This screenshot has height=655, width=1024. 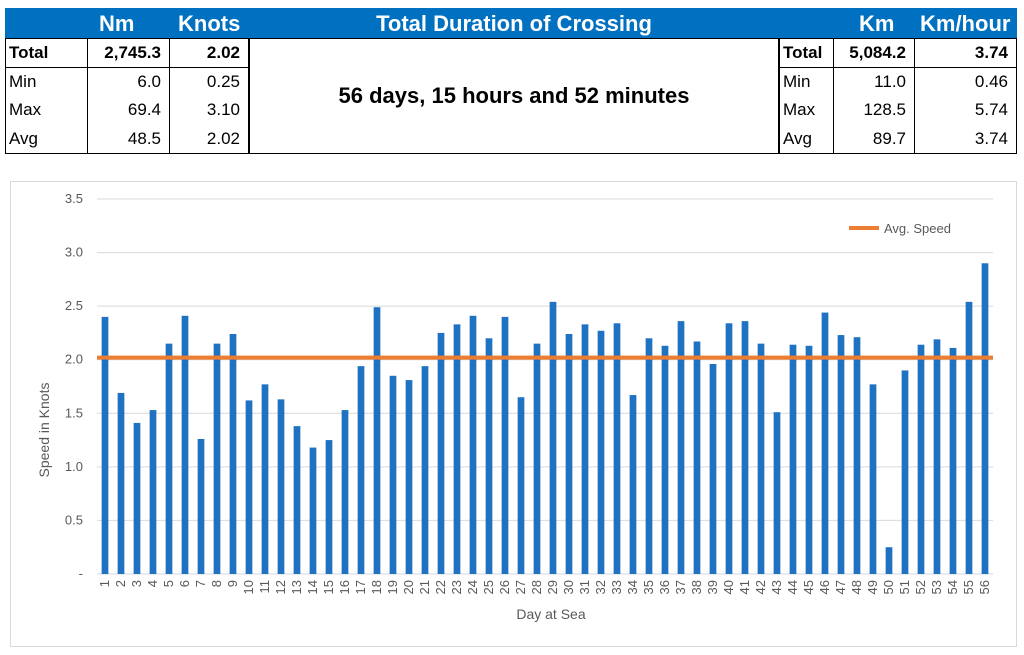 I want to click on km-value: 11.0, so click(x=874, y=82).